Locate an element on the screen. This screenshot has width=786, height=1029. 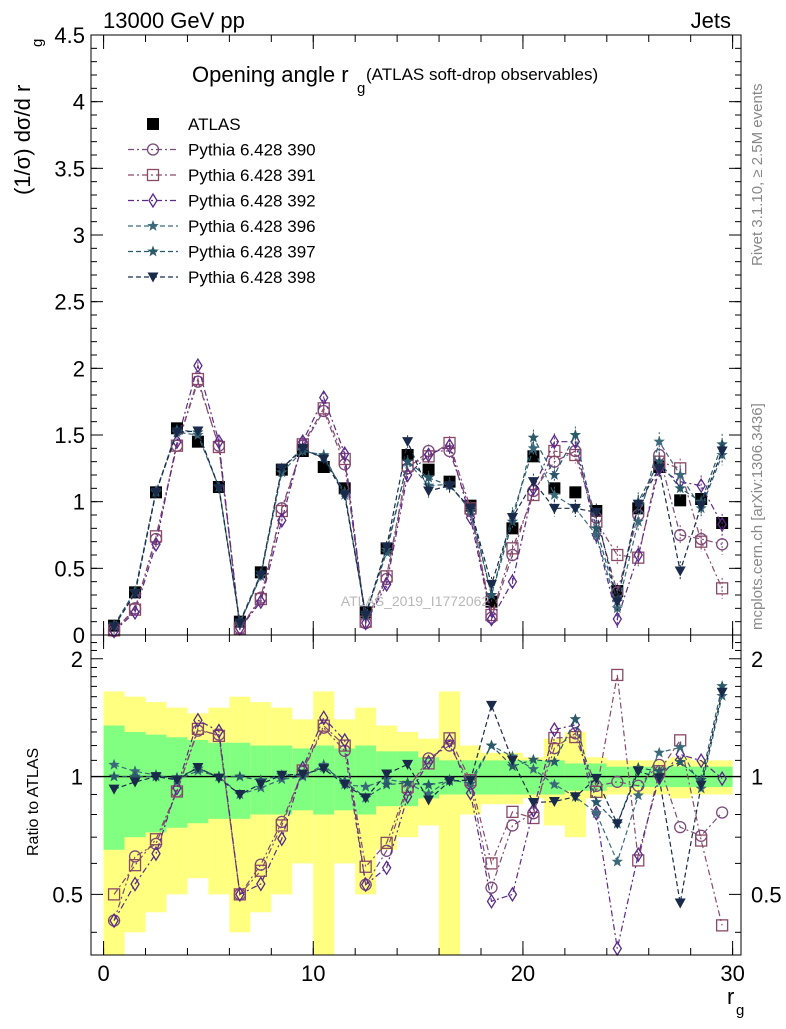
ratio-tick-label: 2 is located at coordinates (77, 659).